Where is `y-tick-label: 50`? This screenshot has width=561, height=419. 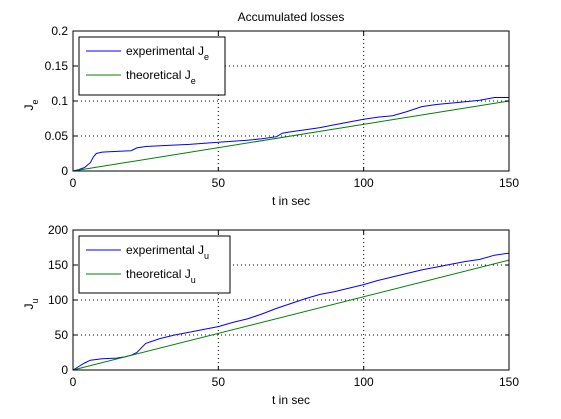
y-tick-label: 50 is located at coordinates (62, 335).